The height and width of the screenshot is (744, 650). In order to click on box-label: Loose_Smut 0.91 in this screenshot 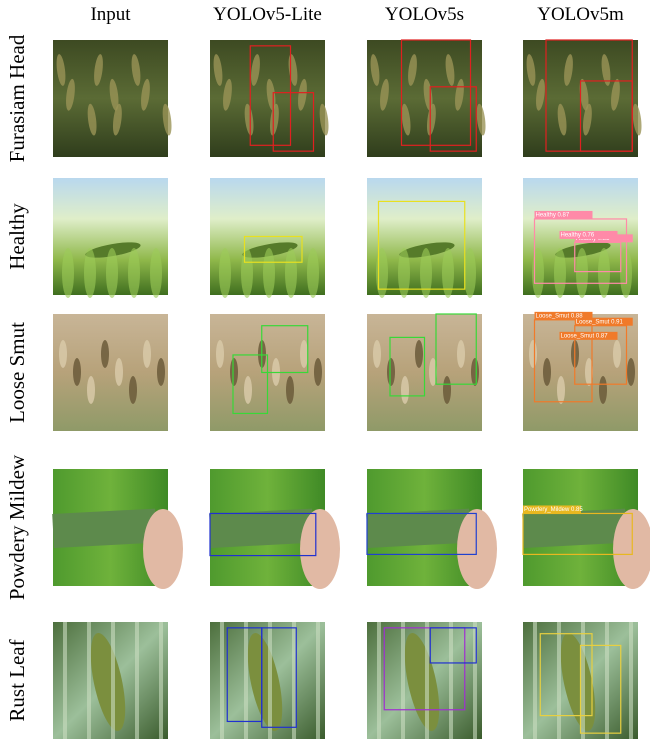, I will do `click(600, 322)`.